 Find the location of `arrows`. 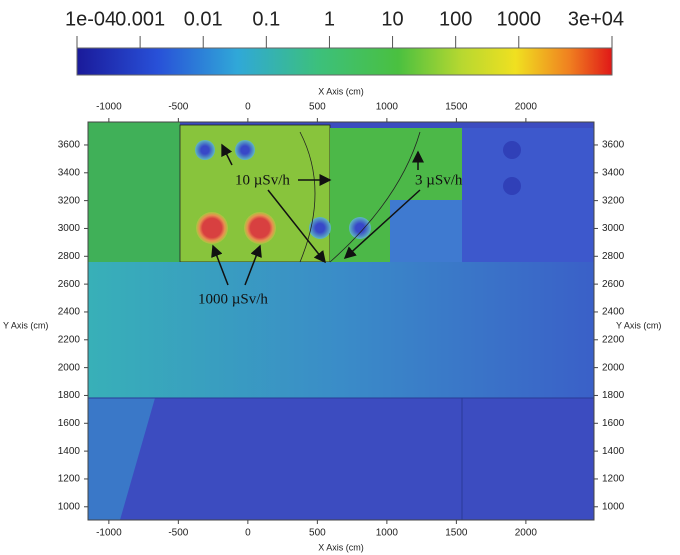

arrows is located at coordinates (317, 214).